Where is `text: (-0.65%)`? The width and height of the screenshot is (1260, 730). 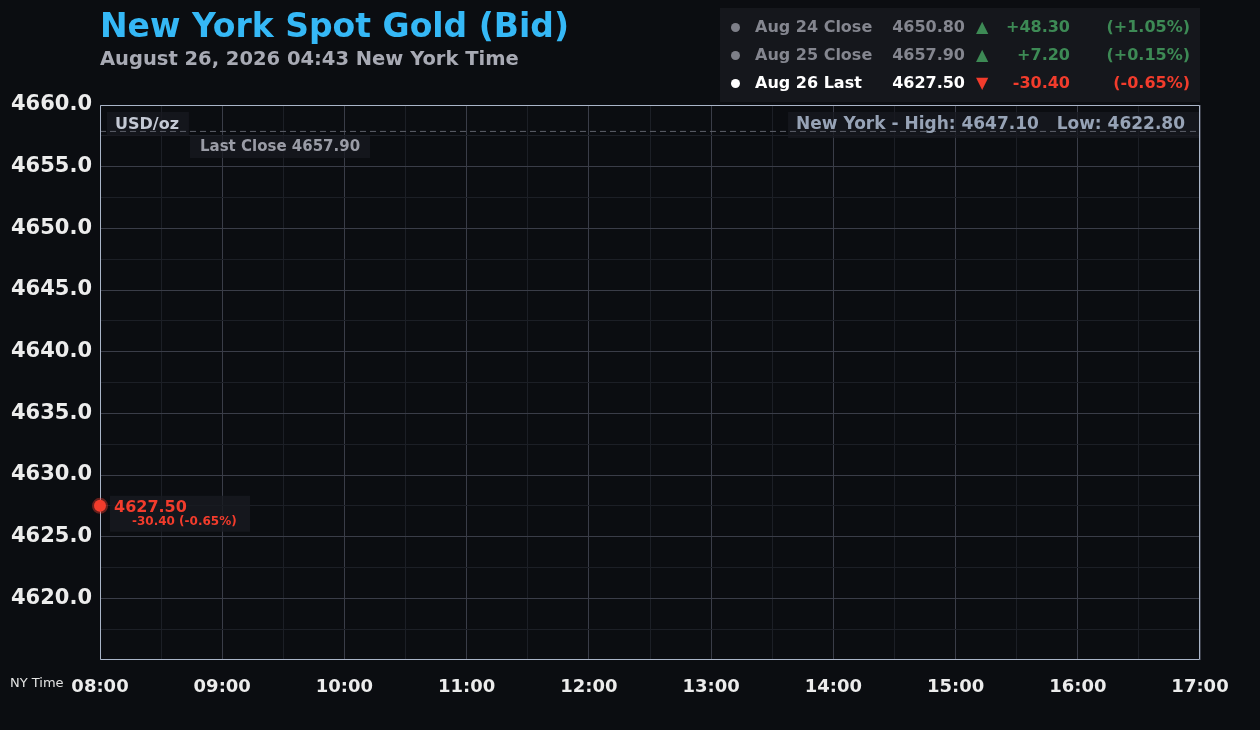
text: (-0.65%) is located at coordinates (1151, 83).